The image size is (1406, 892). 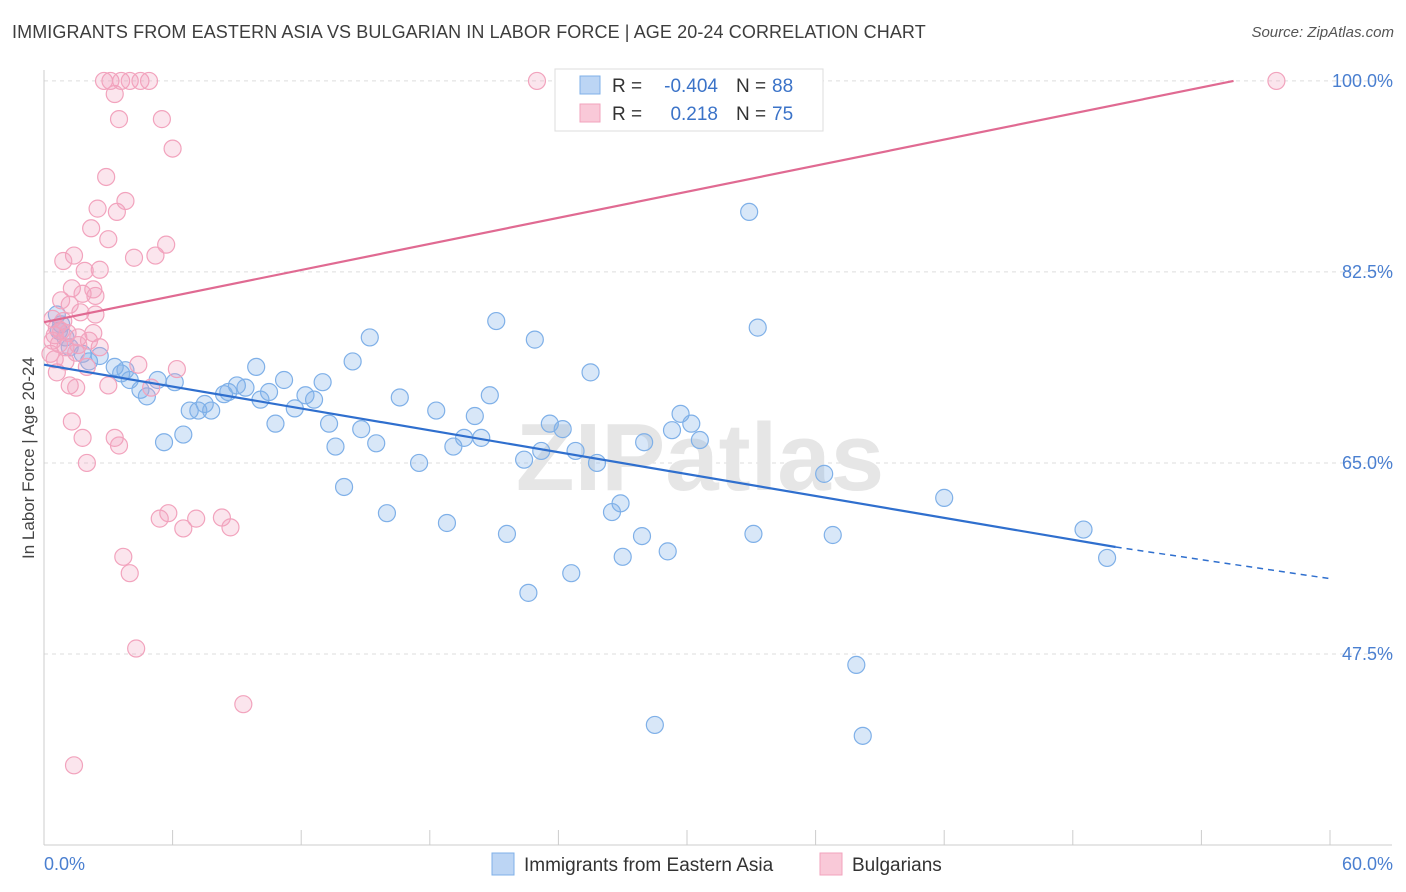 What do you see at coordinates (1362, 367) in the screenshot?
I see `y-tick-labels: 100.0% 82.5% 65.0% 47.5%` at bounding box center [1362, 367].